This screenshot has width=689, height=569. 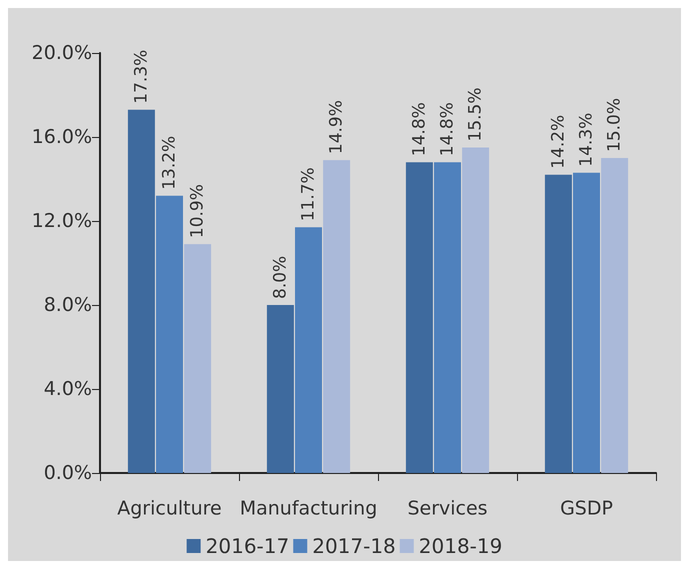 I want to click on y-tick-label: 0.0%, so click(x=68, y=473).